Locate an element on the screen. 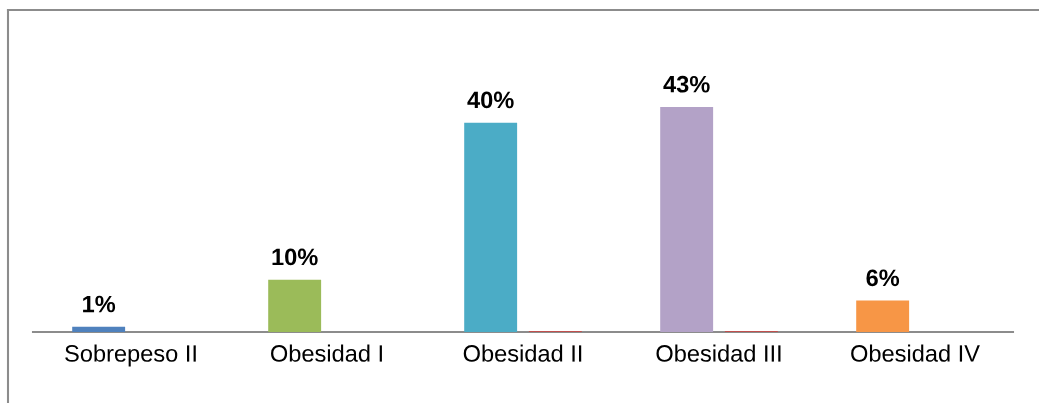 This screenshot has width=1039, height=403. data-label: 6% is located at coordinates (883, 278).